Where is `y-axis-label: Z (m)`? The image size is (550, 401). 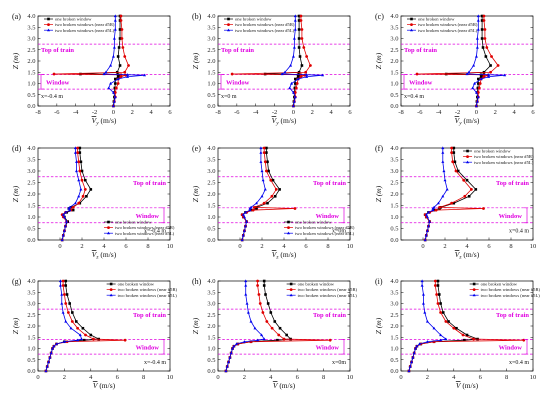 y-axis-label: Z (m) is located at coordinates (195, 325).